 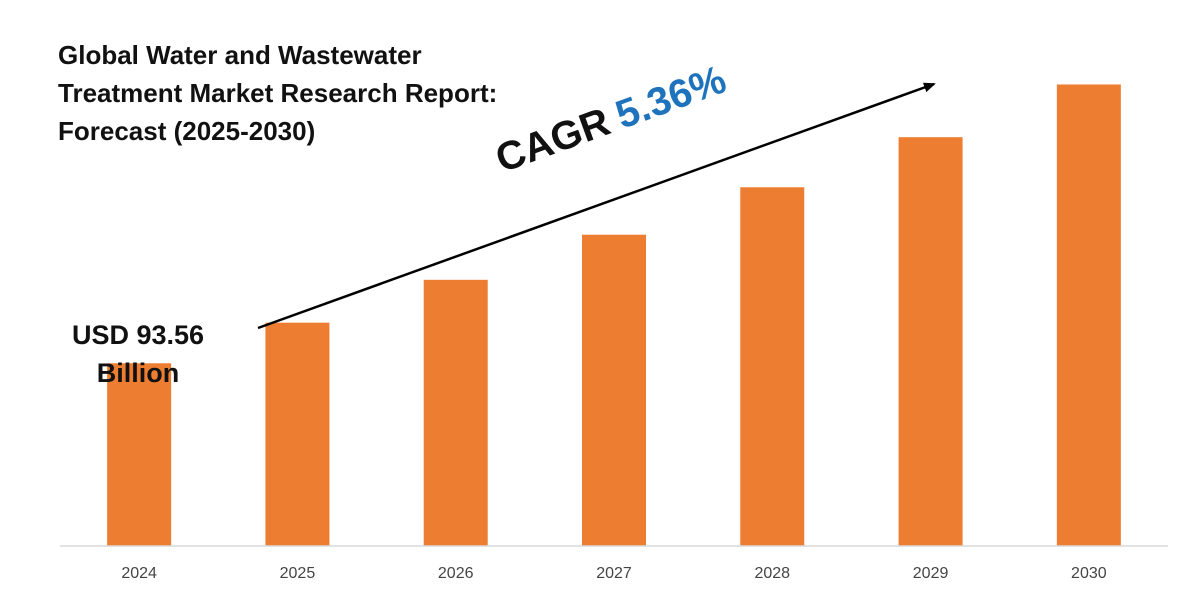 I want to click on bar-2024, so click(x=139, y=454).